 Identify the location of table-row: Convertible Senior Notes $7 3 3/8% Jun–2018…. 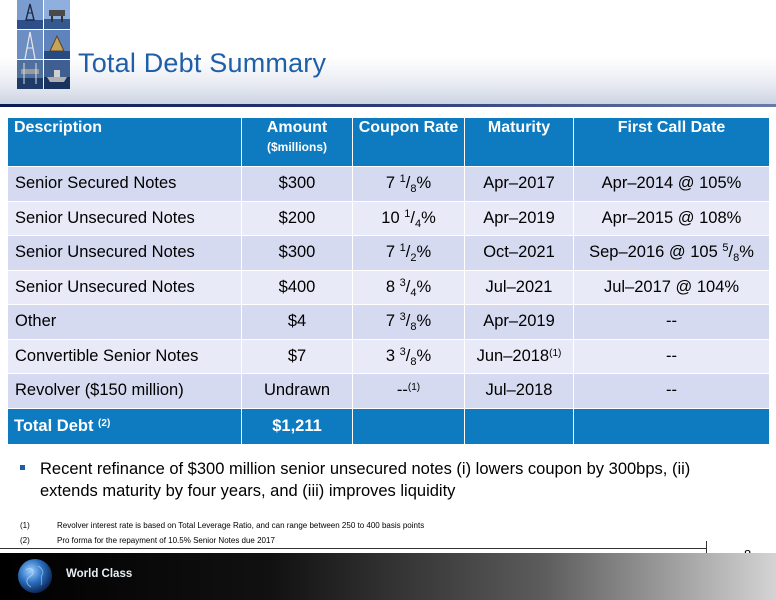
(388, 356).